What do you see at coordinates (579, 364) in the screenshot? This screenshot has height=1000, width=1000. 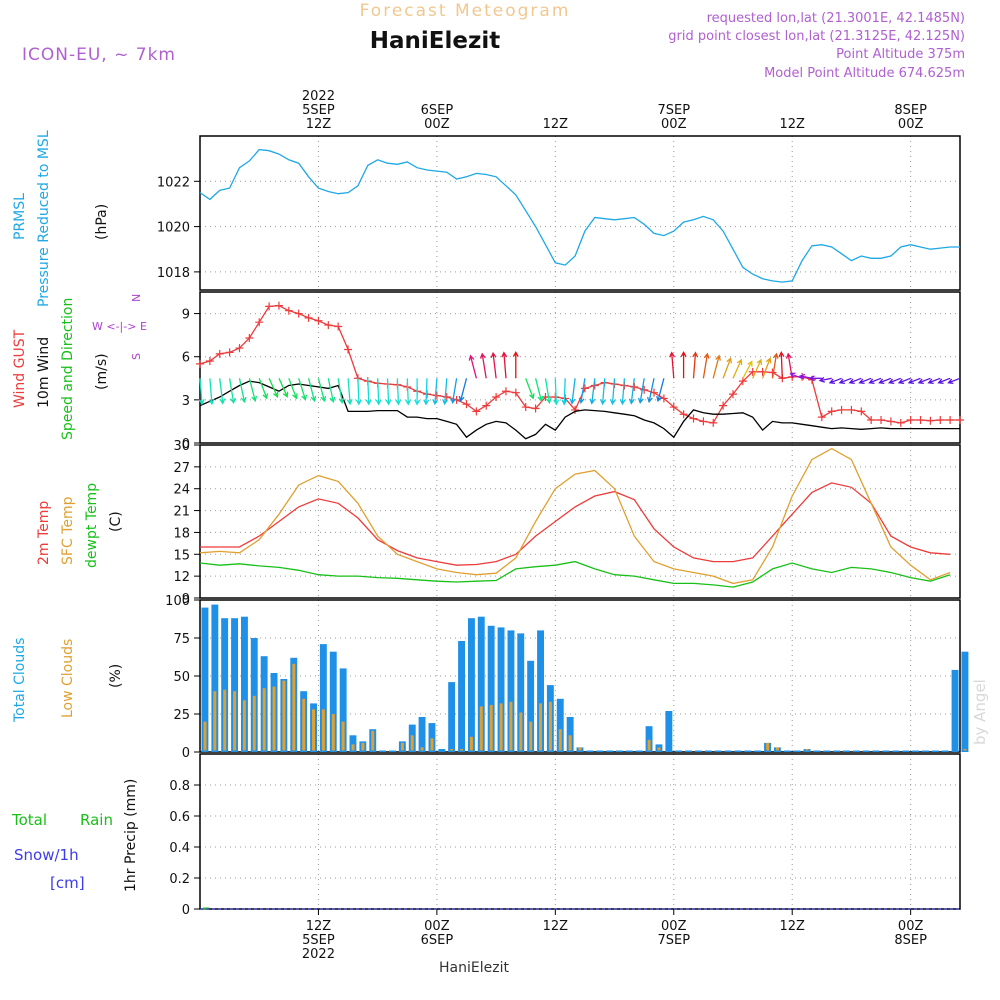 I see `gust-line` at bounding box center [579, 364].